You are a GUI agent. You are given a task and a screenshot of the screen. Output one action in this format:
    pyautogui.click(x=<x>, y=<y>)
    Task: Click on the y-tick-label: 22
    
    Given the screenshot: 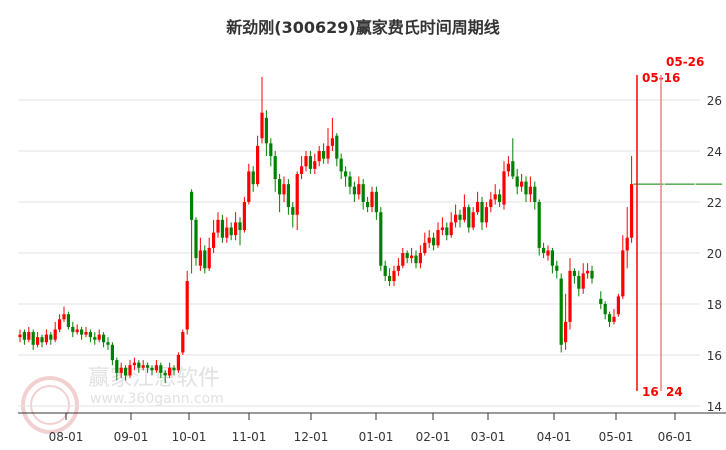 What is the action you would take?
    pyautogui.click(x=714, y=203)
    